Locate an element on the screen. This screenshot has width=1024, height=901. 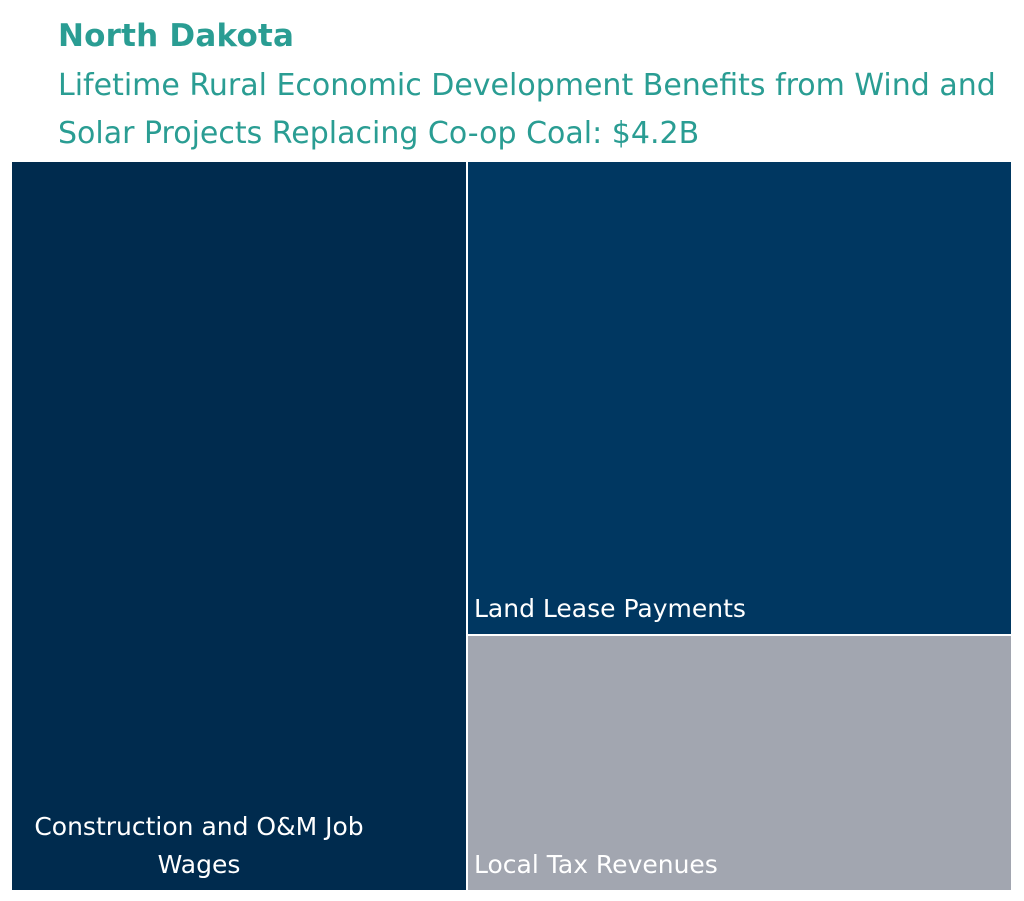
tile-label: Construction and O&M Job Wages is located at coordinates (199, 845).